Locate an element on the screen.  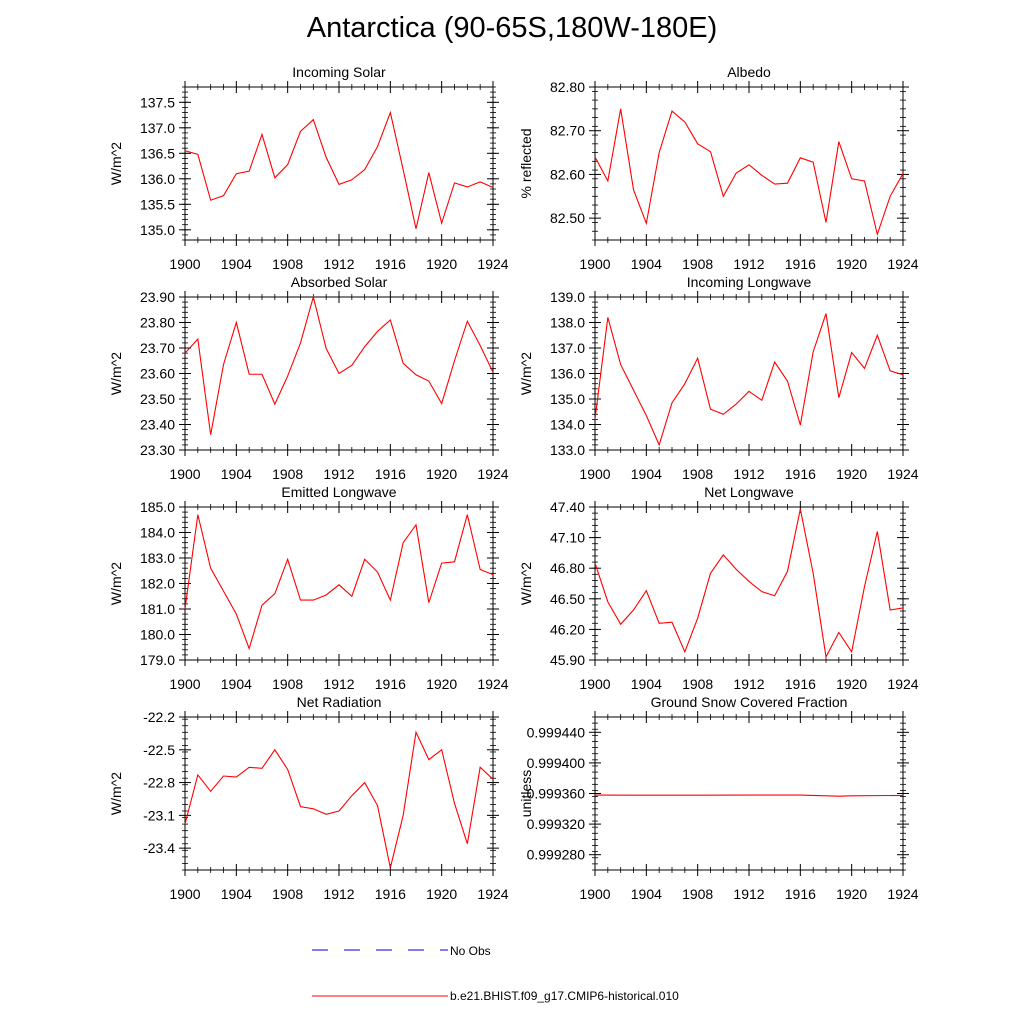
y-tick-label: -23.4 is located at coordinates (159, 848).